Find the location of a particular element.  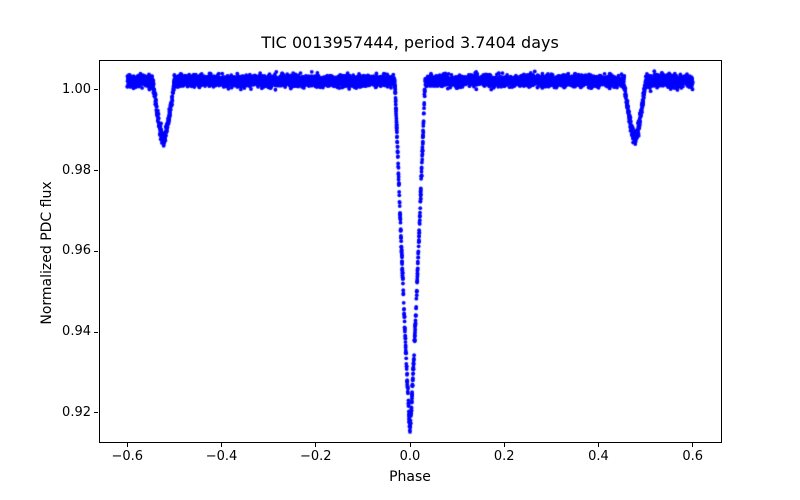

x-tick-label: 0.4 is located at coordinates (598, 456).